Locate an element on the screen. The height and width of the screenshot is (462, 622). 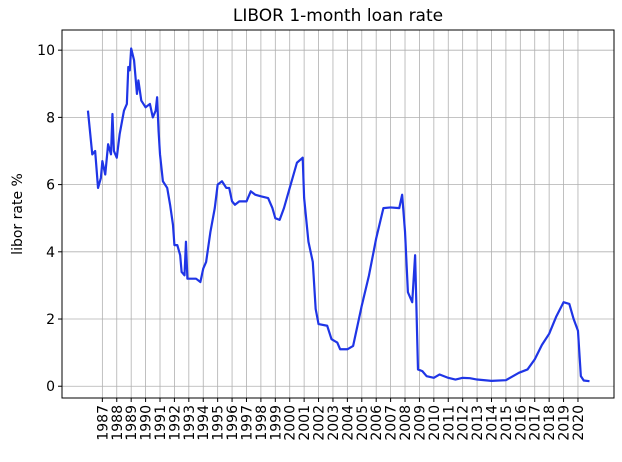
x-tick-label: 2015 is located at coordinates (507, 423).